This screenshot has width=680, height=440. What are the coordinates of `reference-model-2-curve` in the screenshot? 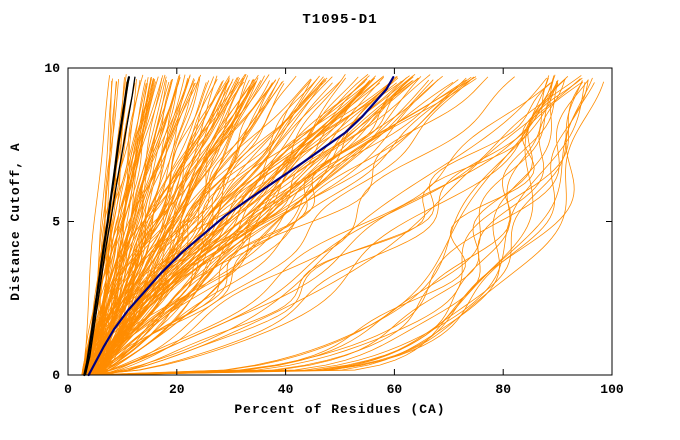 It's located at (110, 226).